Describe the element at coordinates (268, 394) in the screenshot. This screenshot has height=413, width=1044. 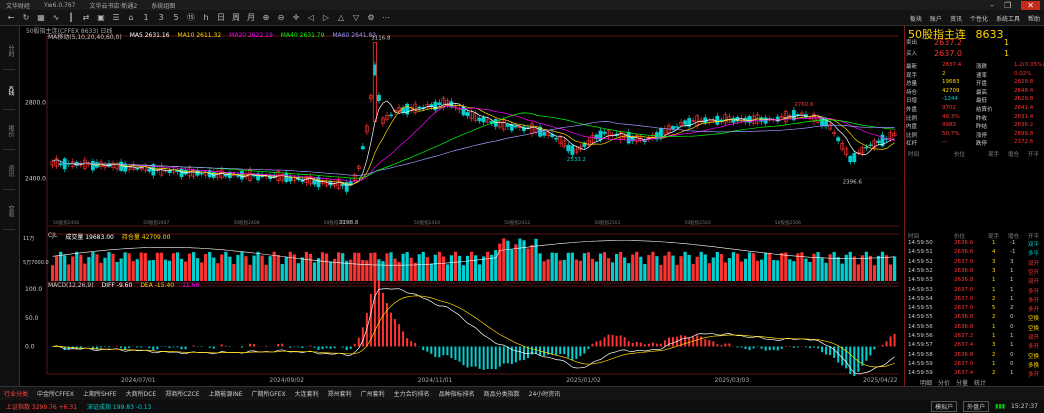
I see `market-tab: 广期所GFEX` at that location.